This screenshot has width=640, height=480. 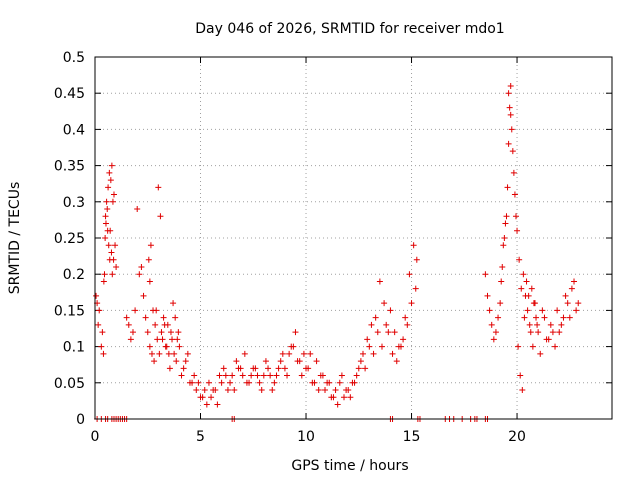 What do you see at coordinates (15, 238) in the screenshot?
I see `y-axis-label: SRMTID / TECUs` at bounding box center [15, 238].